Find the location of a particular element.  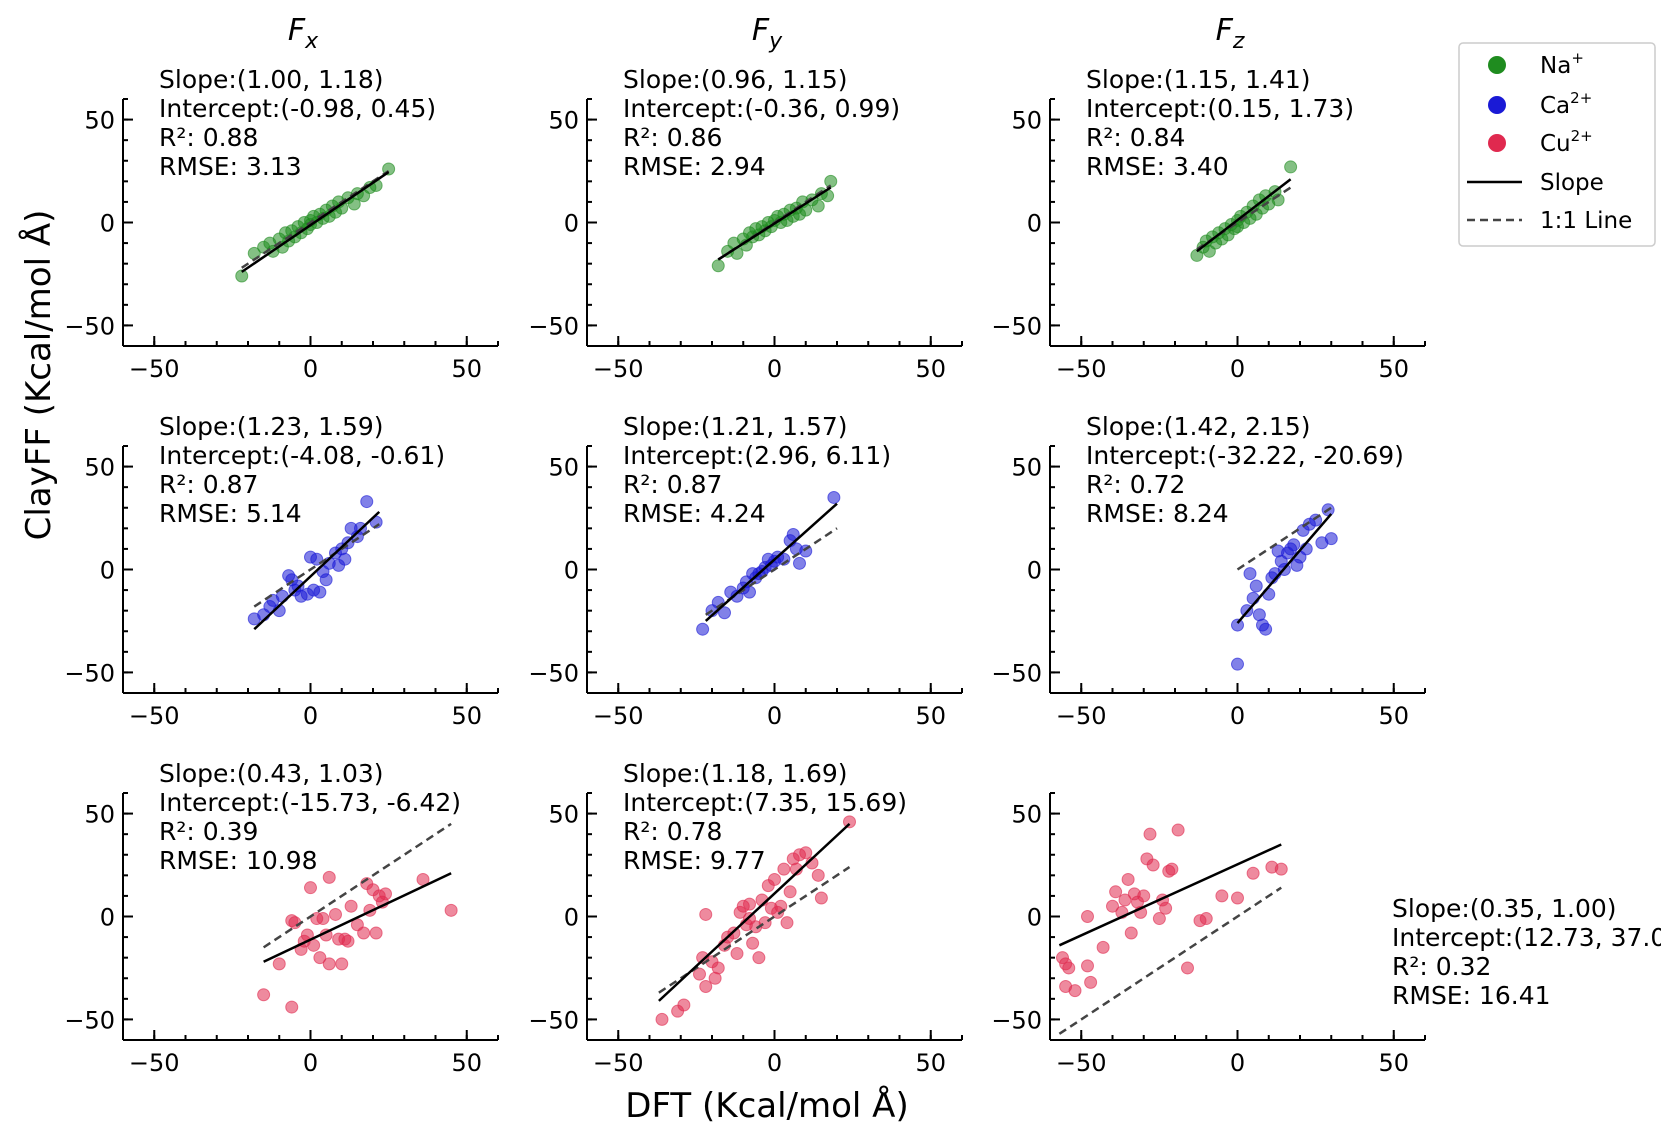

stat-line: Slope:(1.18, 1.69) is located at coordinates (735, 773).